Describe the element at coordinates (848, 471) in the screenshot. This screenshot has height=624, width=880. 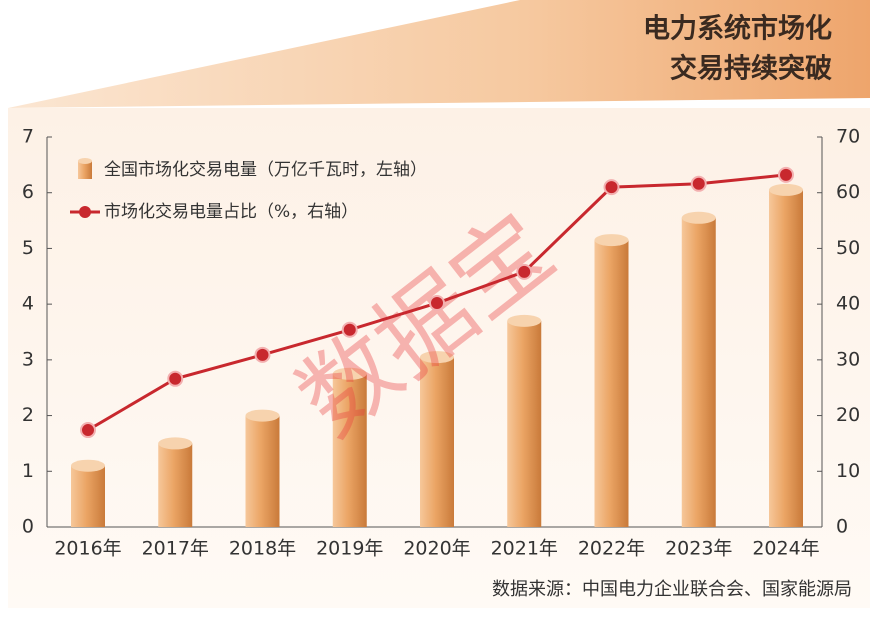
I see `y2-tick-label: 10` at that location.